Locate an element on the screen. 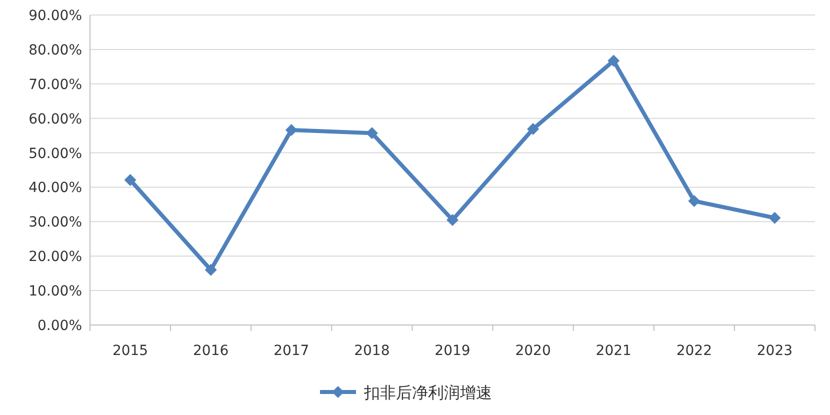 This screenshot has width=830, height=415. x-tick-label: 2023 is located at coordinates (774, 351).